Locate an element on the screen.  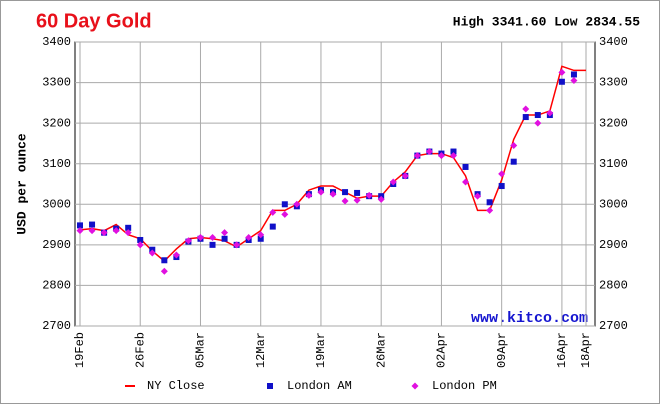
x-tick-label: 18Apr is located at coordinates (586, 350).